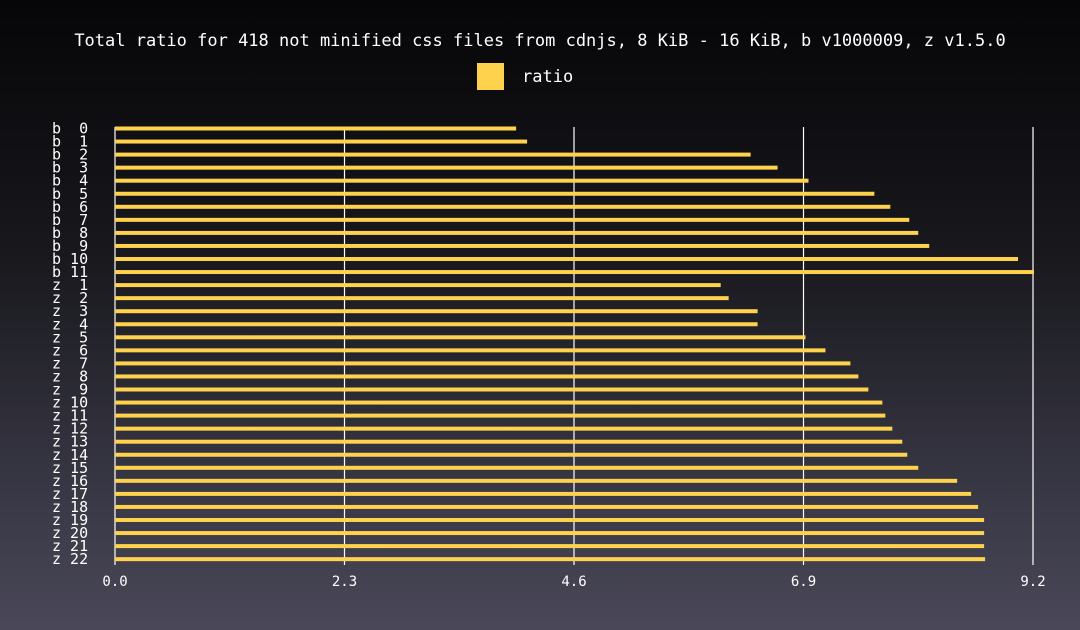  I want to click on legend: ratio, so click(525, 76).